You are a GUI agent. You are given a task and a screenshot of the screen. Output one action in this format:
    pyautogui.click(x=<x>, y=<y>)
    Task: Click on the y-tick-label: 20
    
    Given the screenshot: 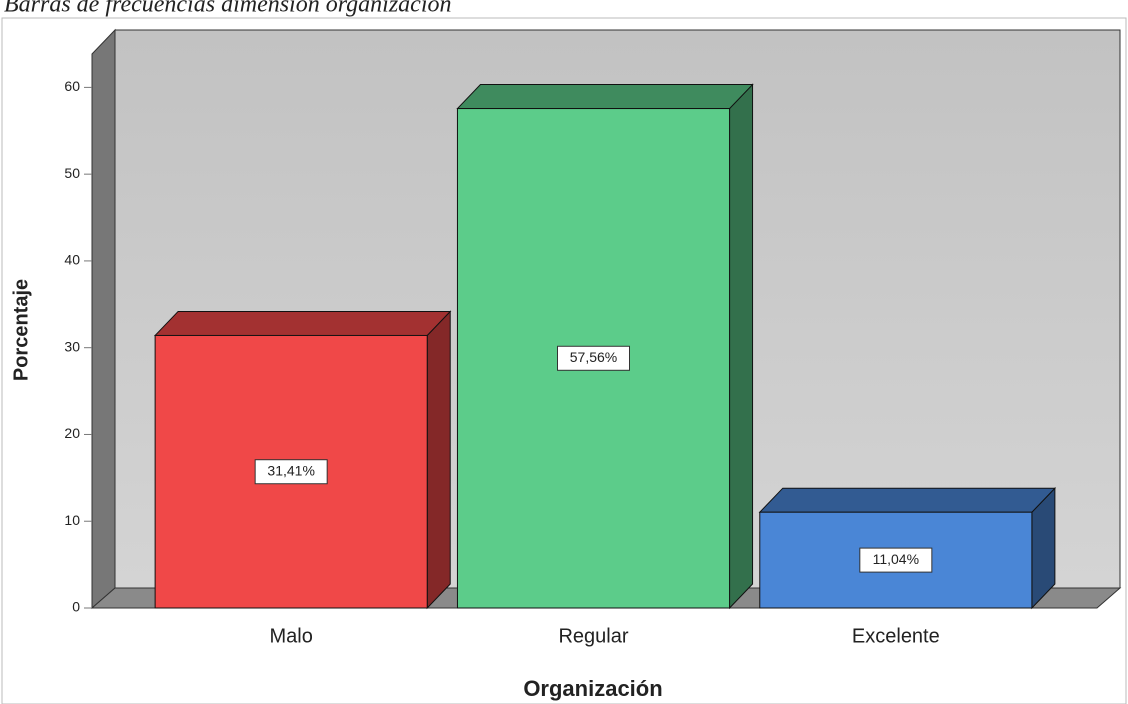 What is the action you would take?
    pyautogui.click(x=72, y=433)
    